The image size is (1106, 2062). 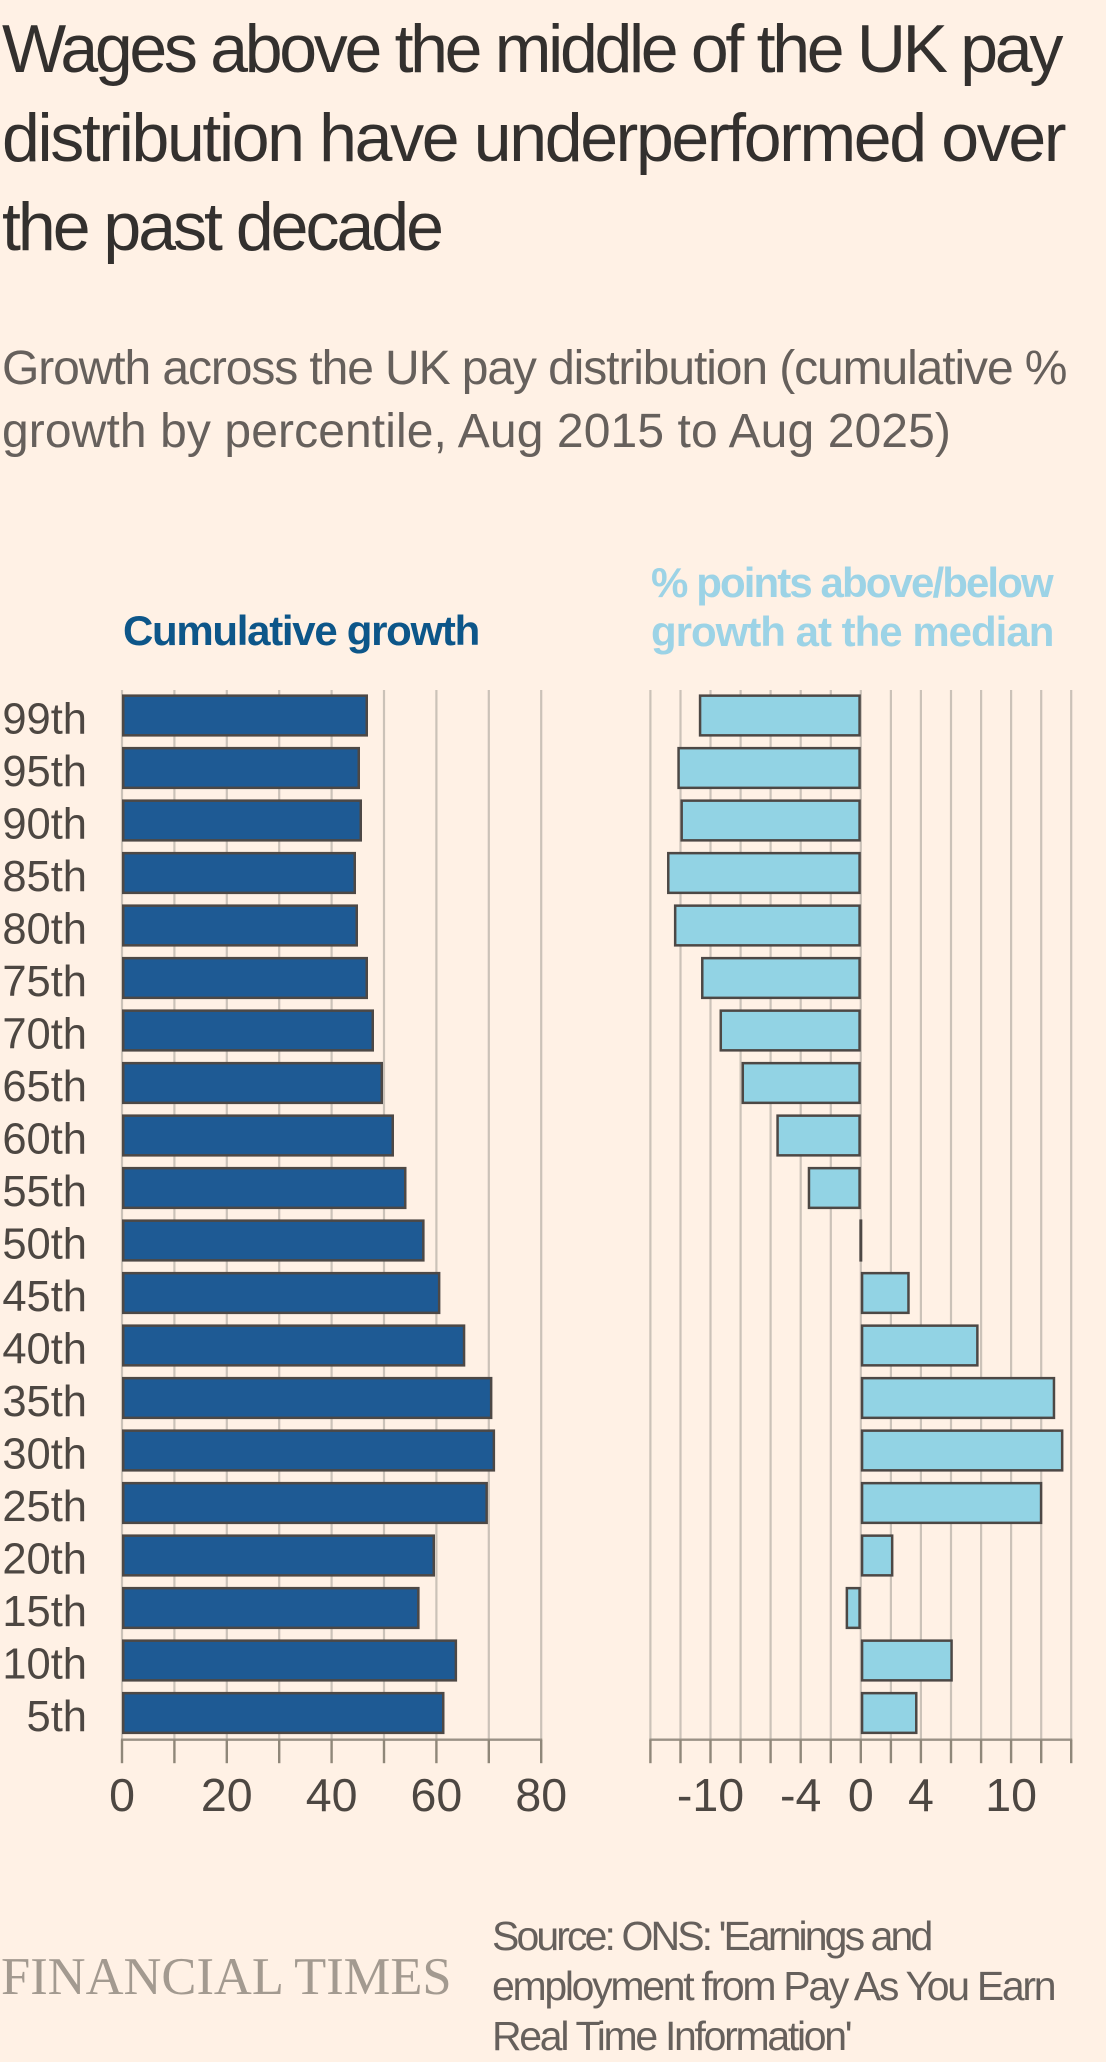 What do you see at coordinates (800, 1795) in the screenshot?
I see `svg-text: -4` at bounding box center [800, 1795].